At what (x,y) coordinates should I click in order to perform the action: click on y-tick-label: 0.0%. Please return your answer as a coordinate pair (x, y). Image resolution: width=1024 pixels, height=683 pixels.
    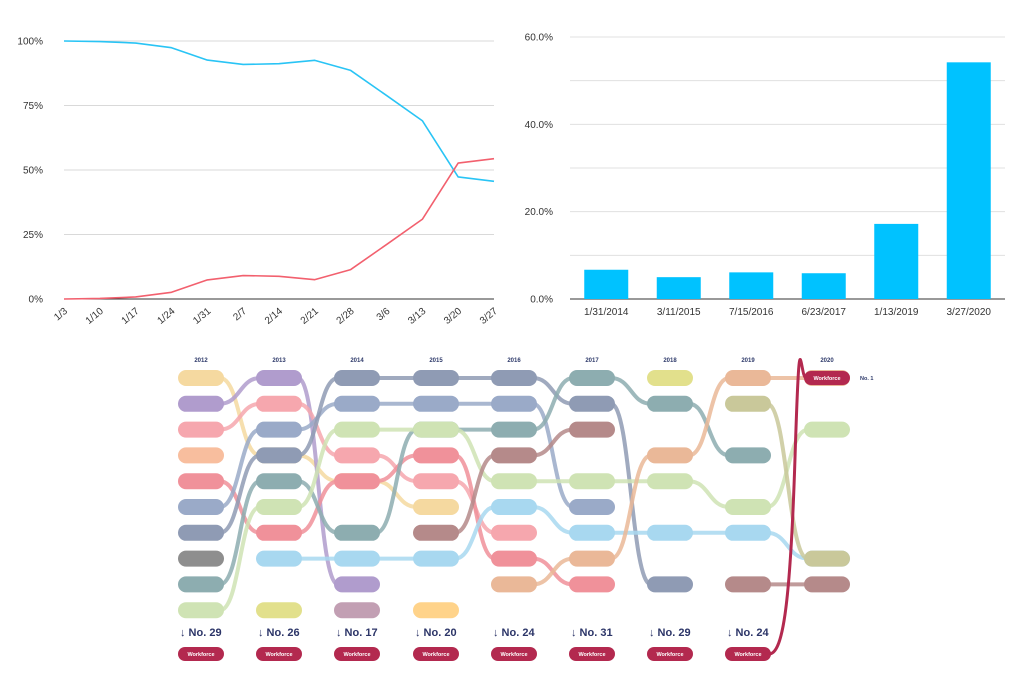
    Looking at the image, I should click on (541, 300).